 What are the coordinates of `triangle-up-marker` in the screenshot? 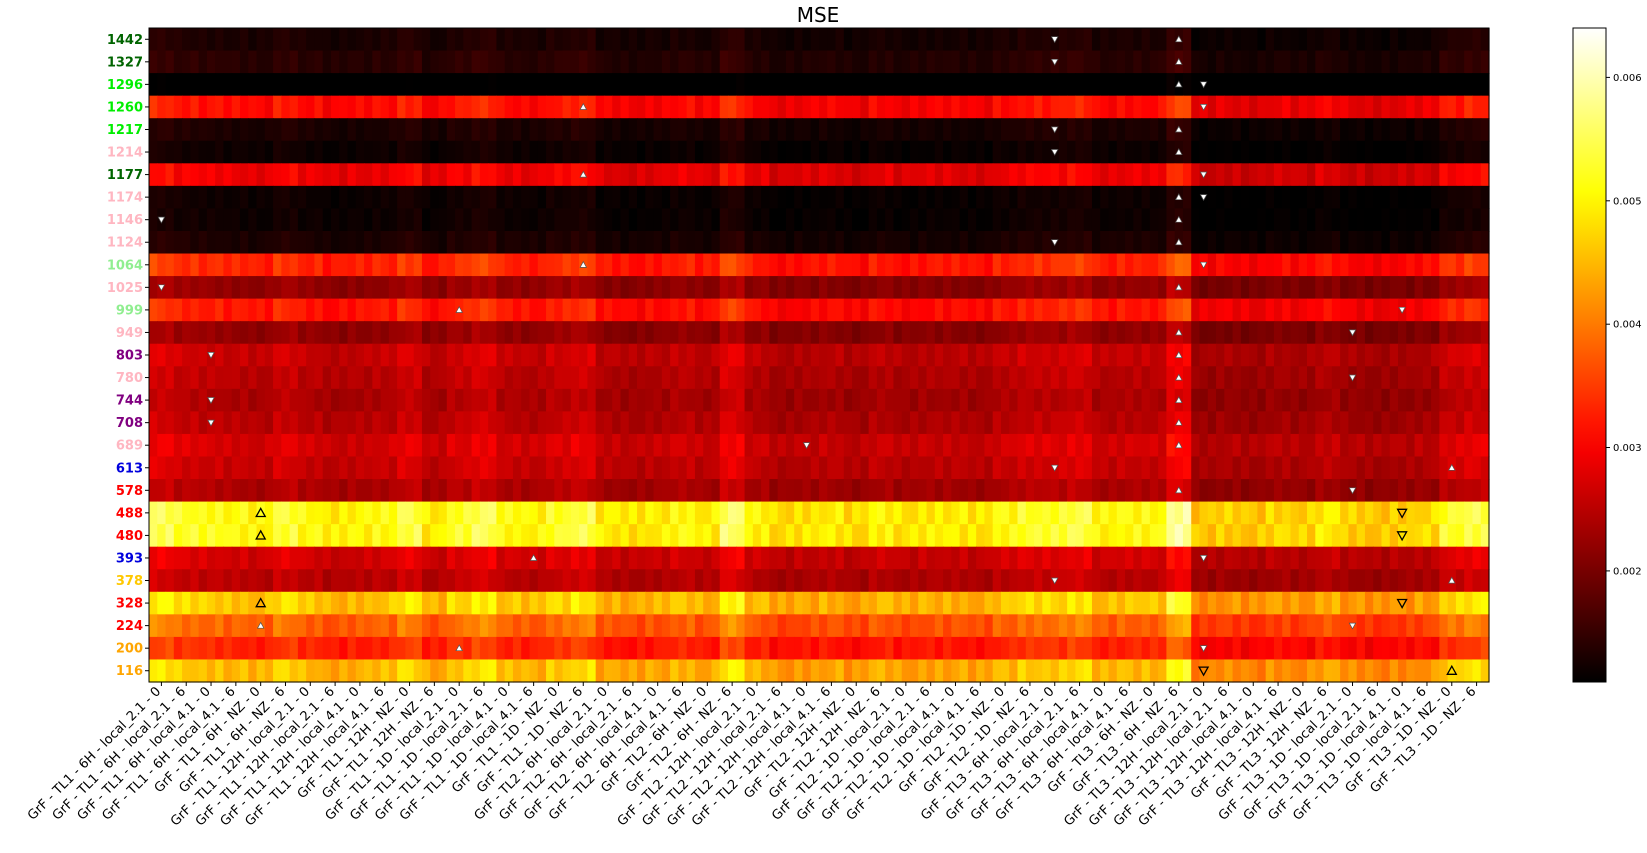 It's located at (533, 557).